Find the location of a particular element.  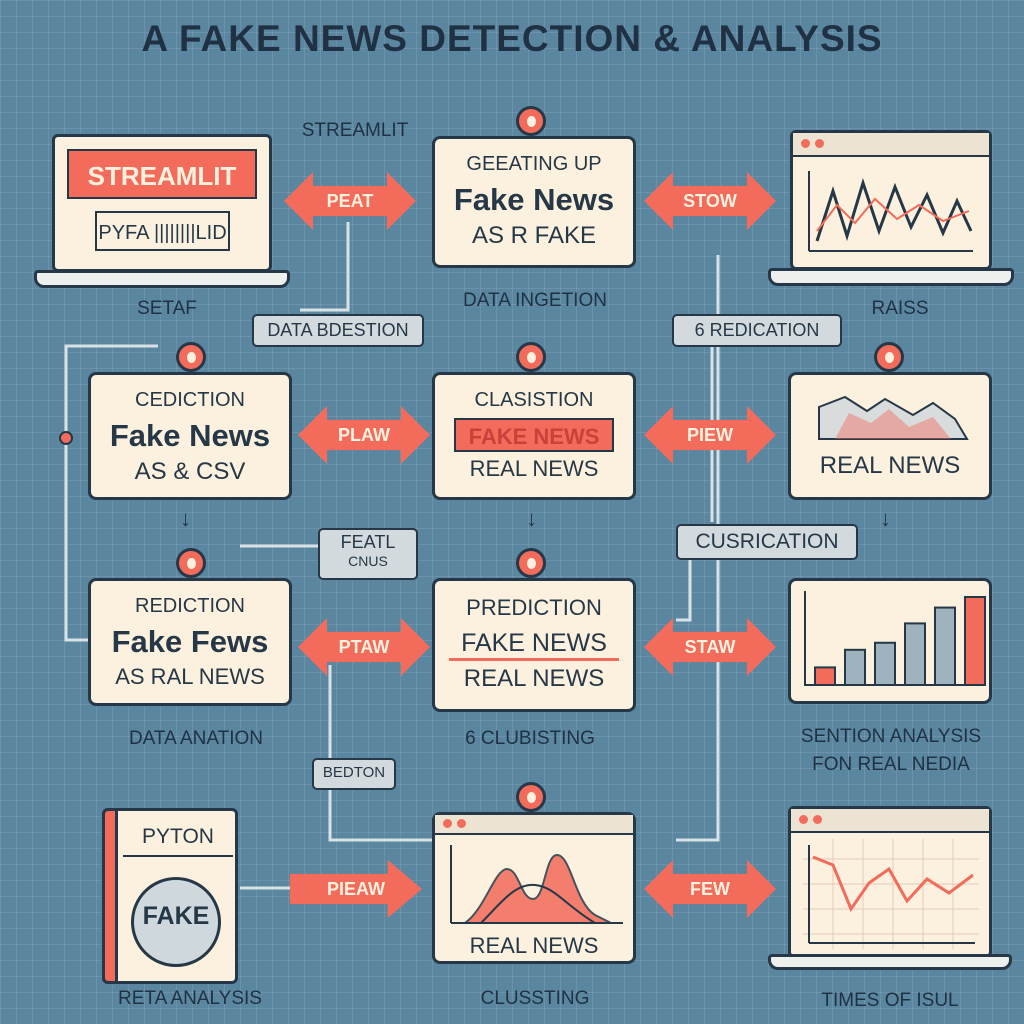

streamlit-subtitle: PYFA ||||||||LID is located at coordinates (162, 231).